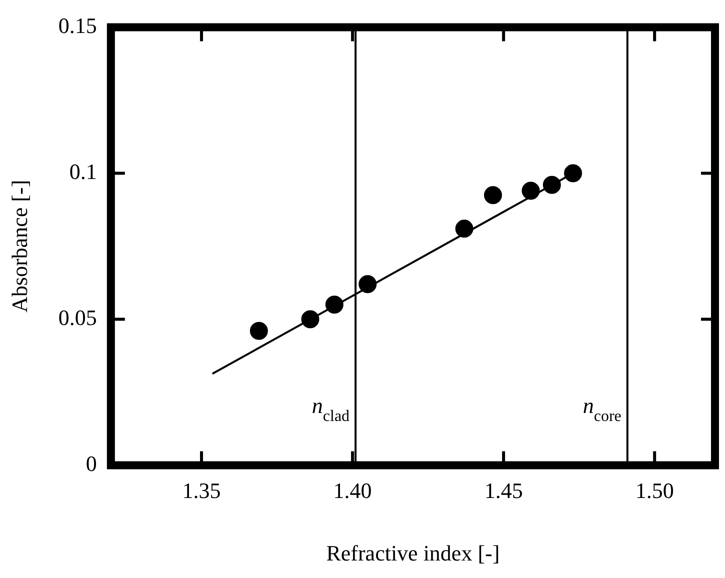 The image size is (725, 578). I want to click on x-tick-label: 1.35, so click(201, 491).